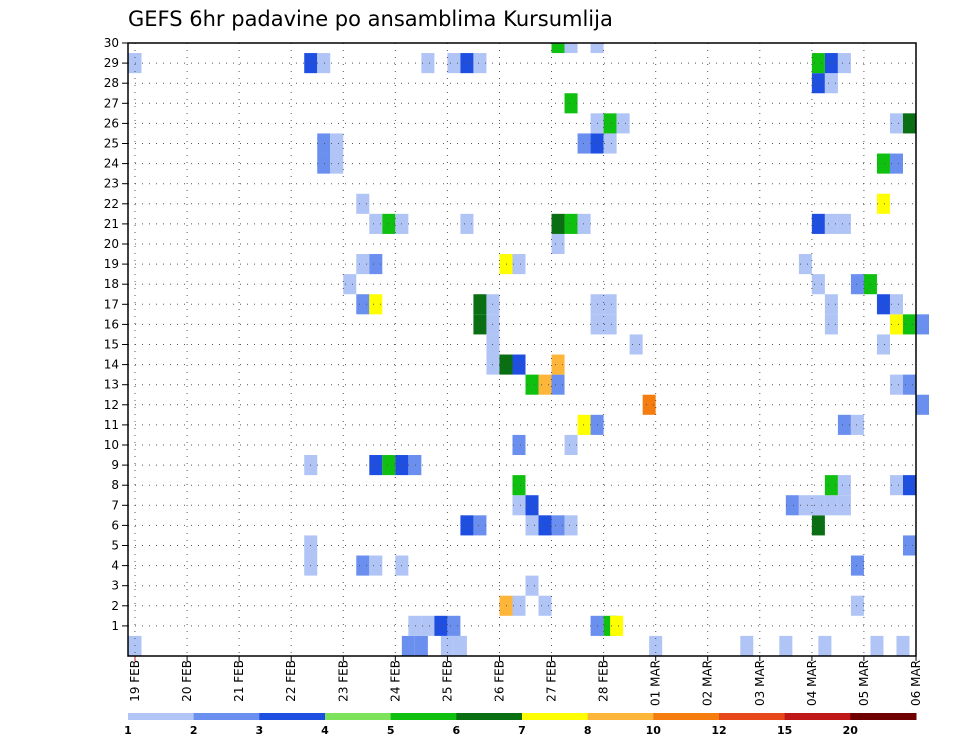 Image resolution: width=960 pixels, height=742 pixels. What do you see at coordinates (916, 683) in the screenshot?
I see `x-tick-label: 06 MAR` at bounding box center [916, 683].